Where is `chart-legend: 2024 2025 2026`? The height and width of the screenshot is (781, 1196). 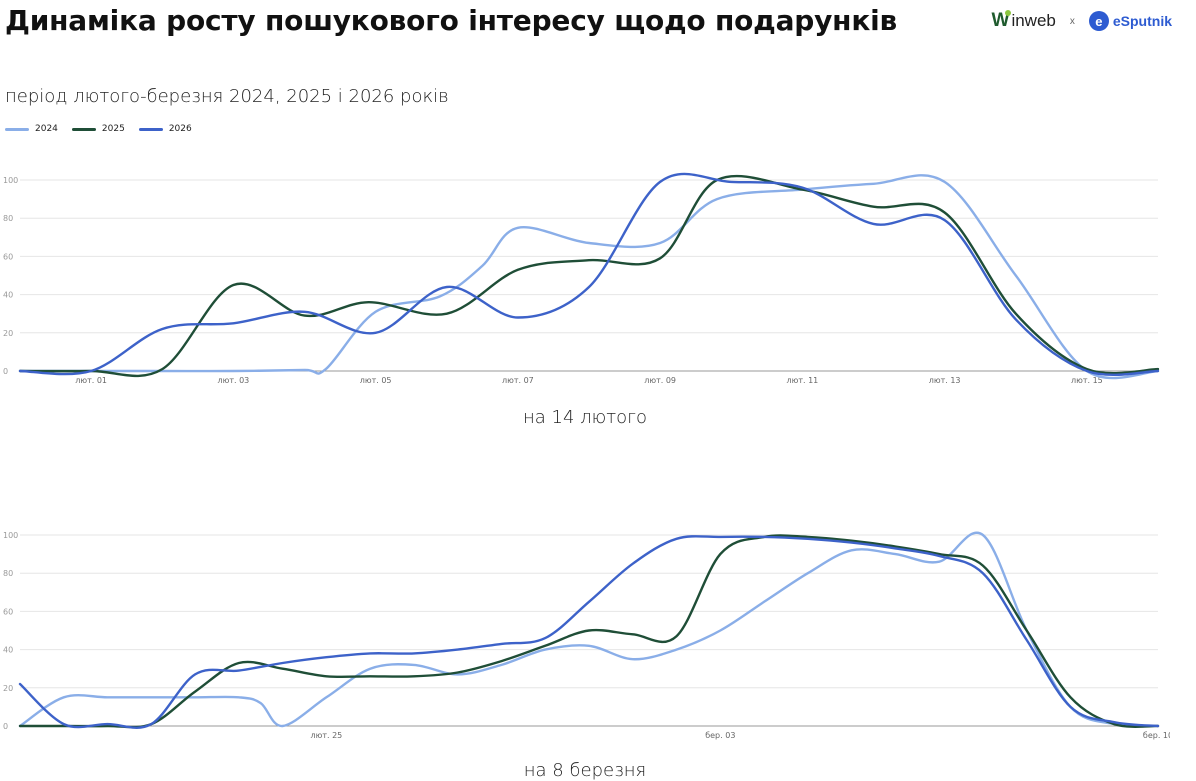
chart-legend: 2024 2025 2026 is located at coordinates (98, 129).